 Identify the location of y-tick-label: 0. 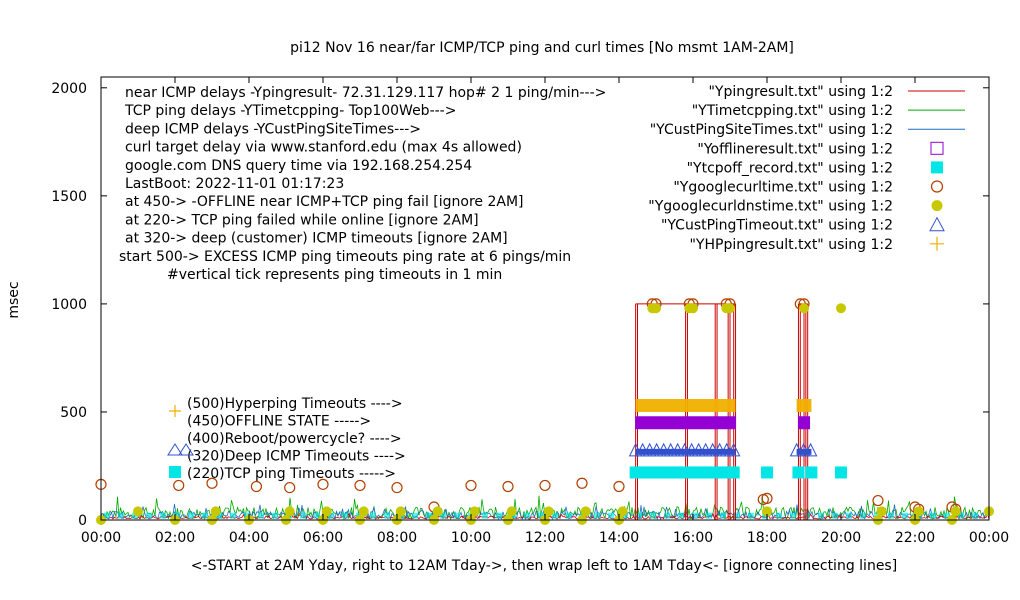
(82, 521).